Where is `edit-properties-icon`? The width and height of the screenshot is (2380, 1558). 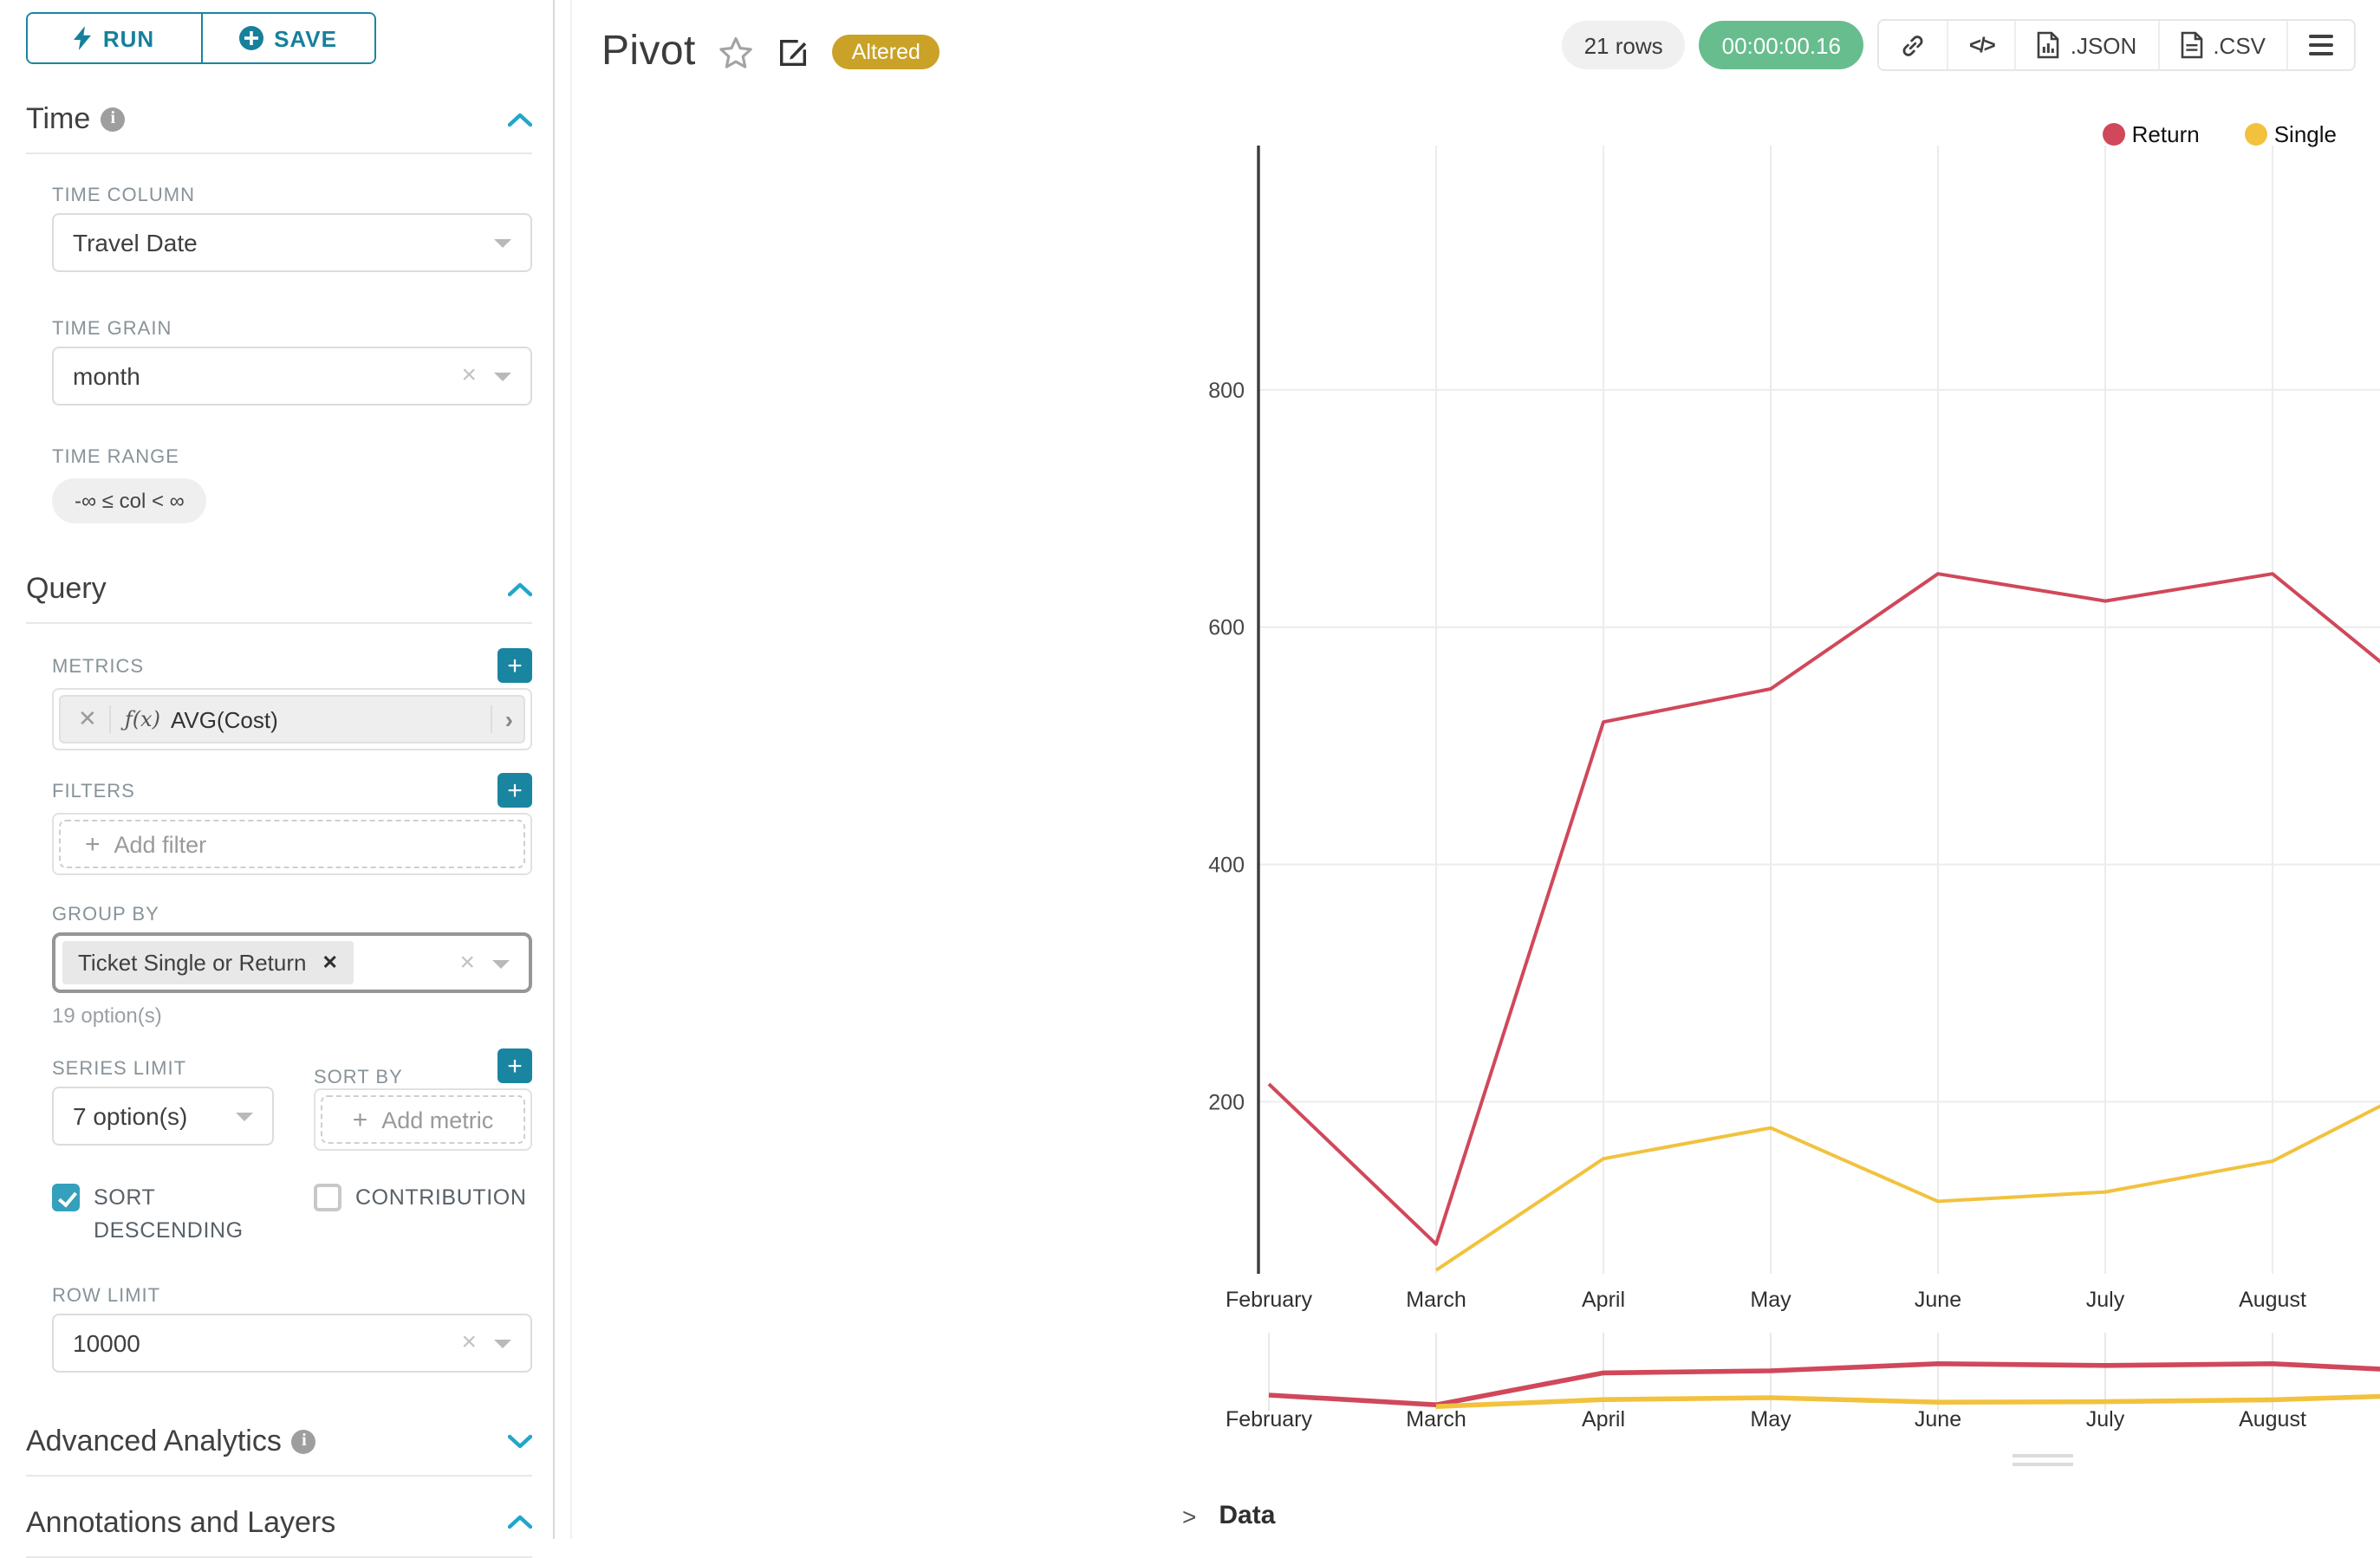 edit-properties-icon is located at coordinates (793, 52).